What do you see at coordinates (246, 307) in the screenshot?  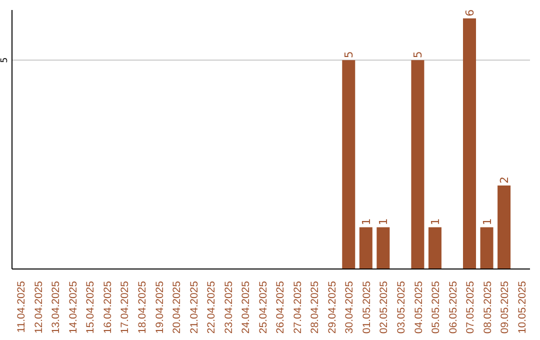 I see `x-tick-label: 24.04.2025` at bounding box center [246, 307].